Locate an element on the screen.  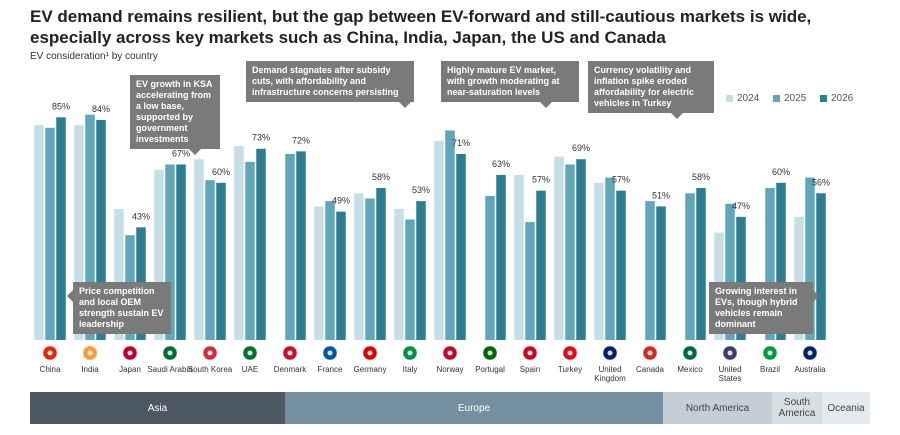
data-label: 84% is located at coordinates (101, 109).